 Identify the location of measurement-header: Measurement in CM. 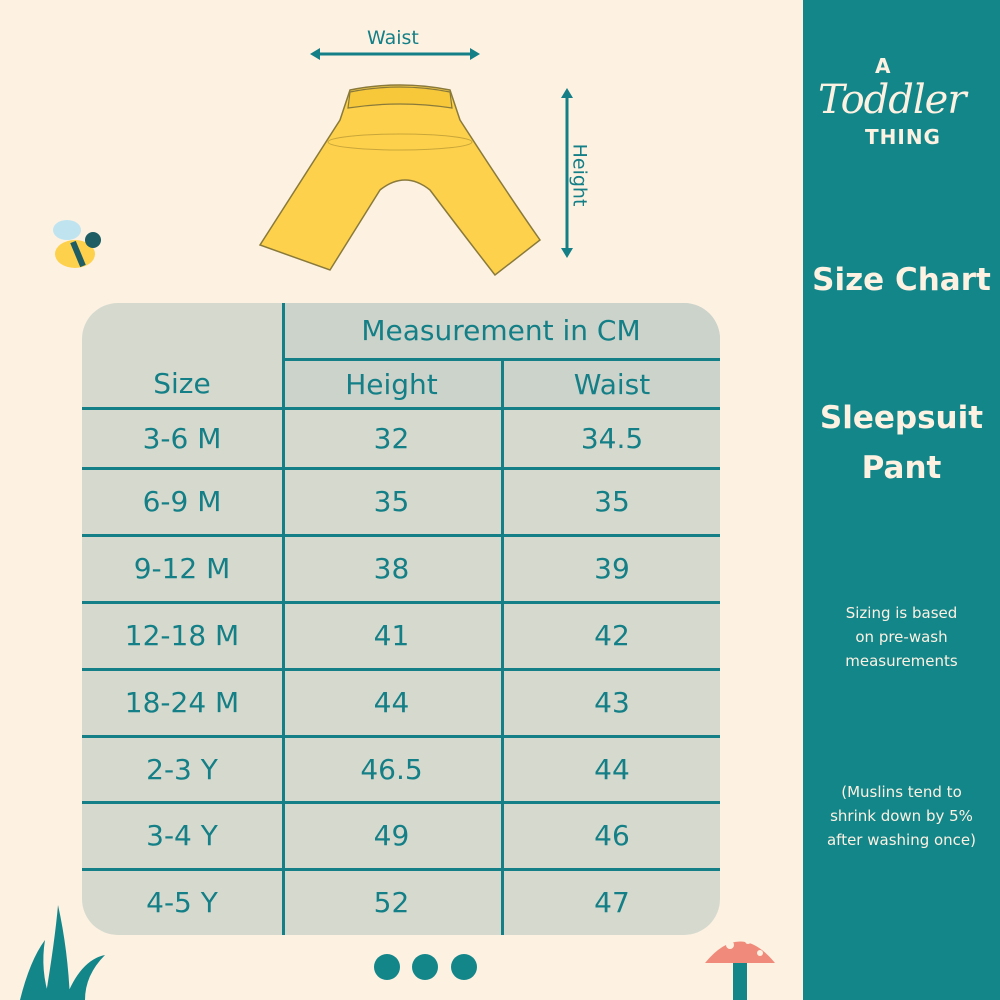
(501, 330).